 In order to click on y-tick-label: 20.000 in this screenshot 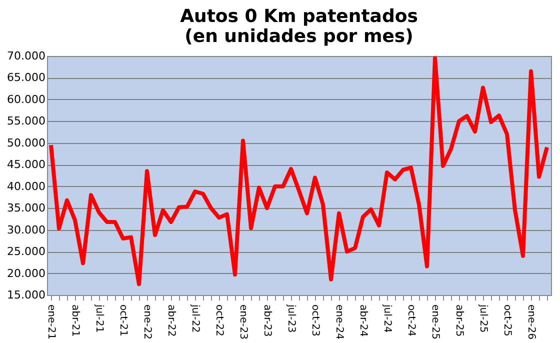, I will do `click(26, 273)`.